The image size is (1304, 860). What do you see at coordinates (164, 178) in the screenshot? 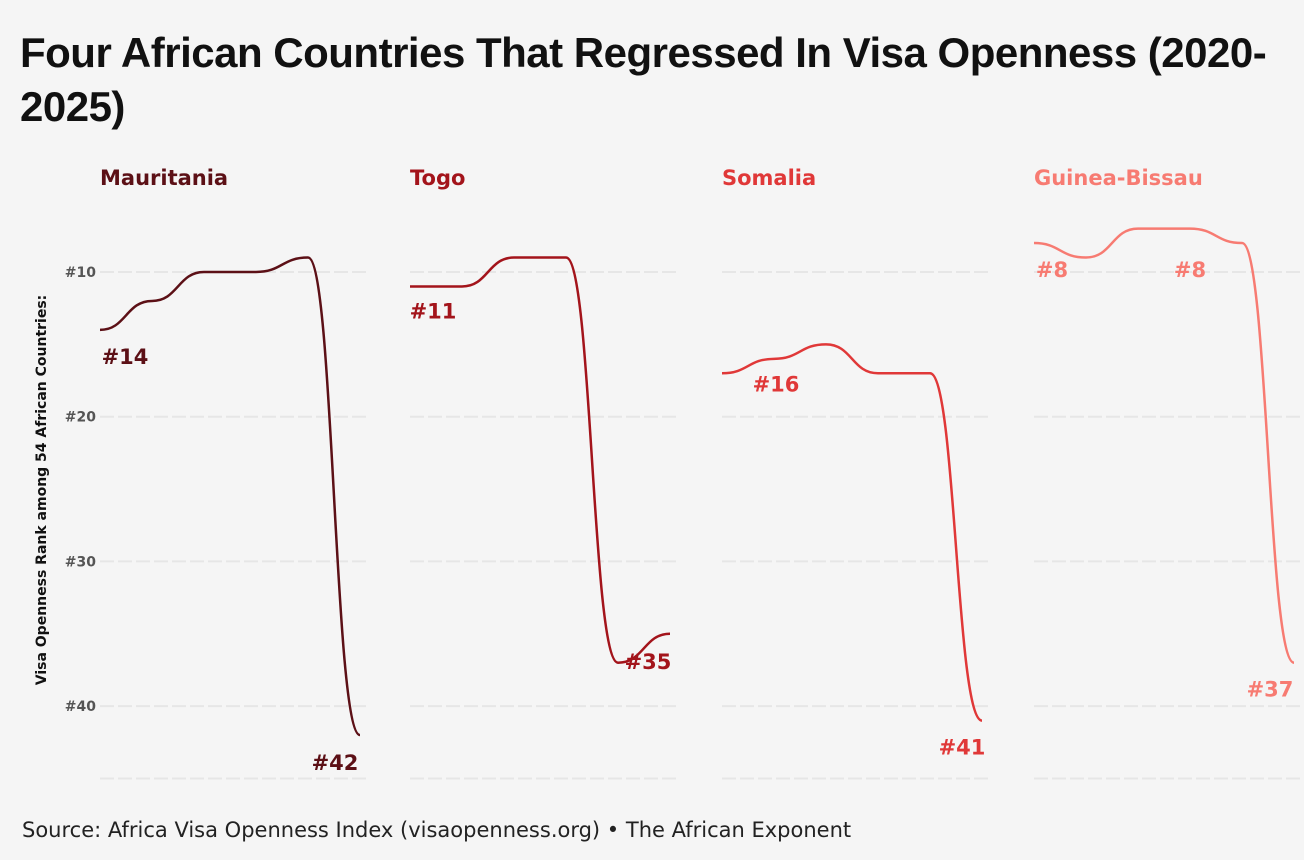
I see `panel-title-mauritania: Mauritania` at bounding box center [164, 178].